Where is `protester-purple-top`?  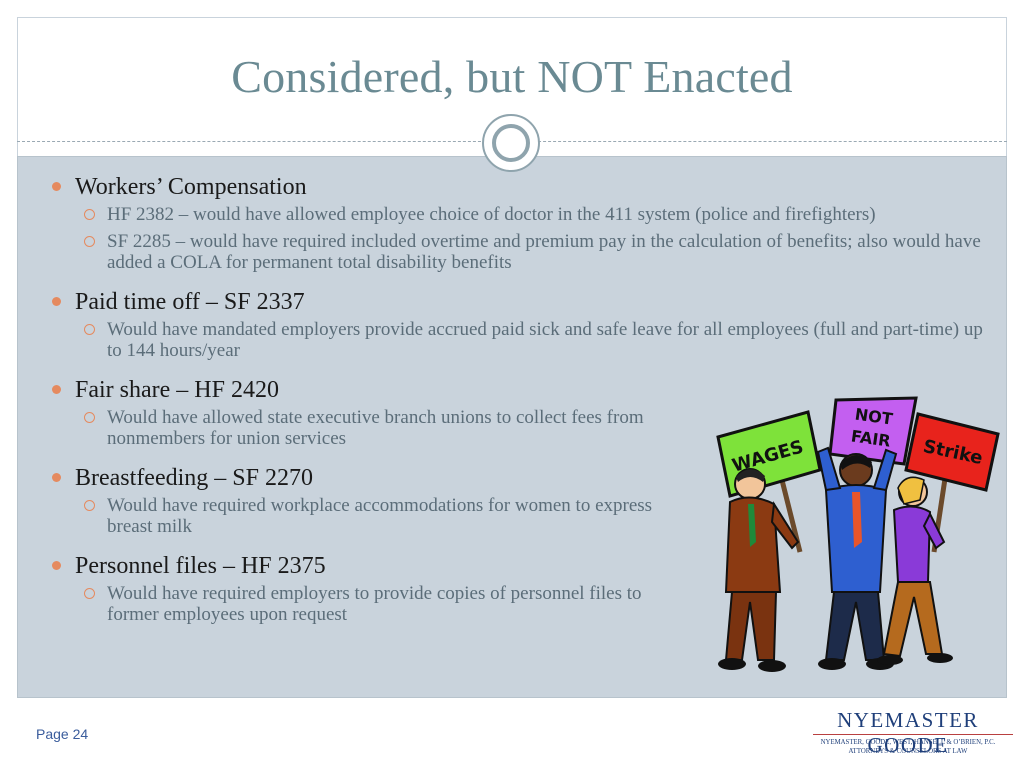
protester-purple-top is located at coordinates (915, 570).